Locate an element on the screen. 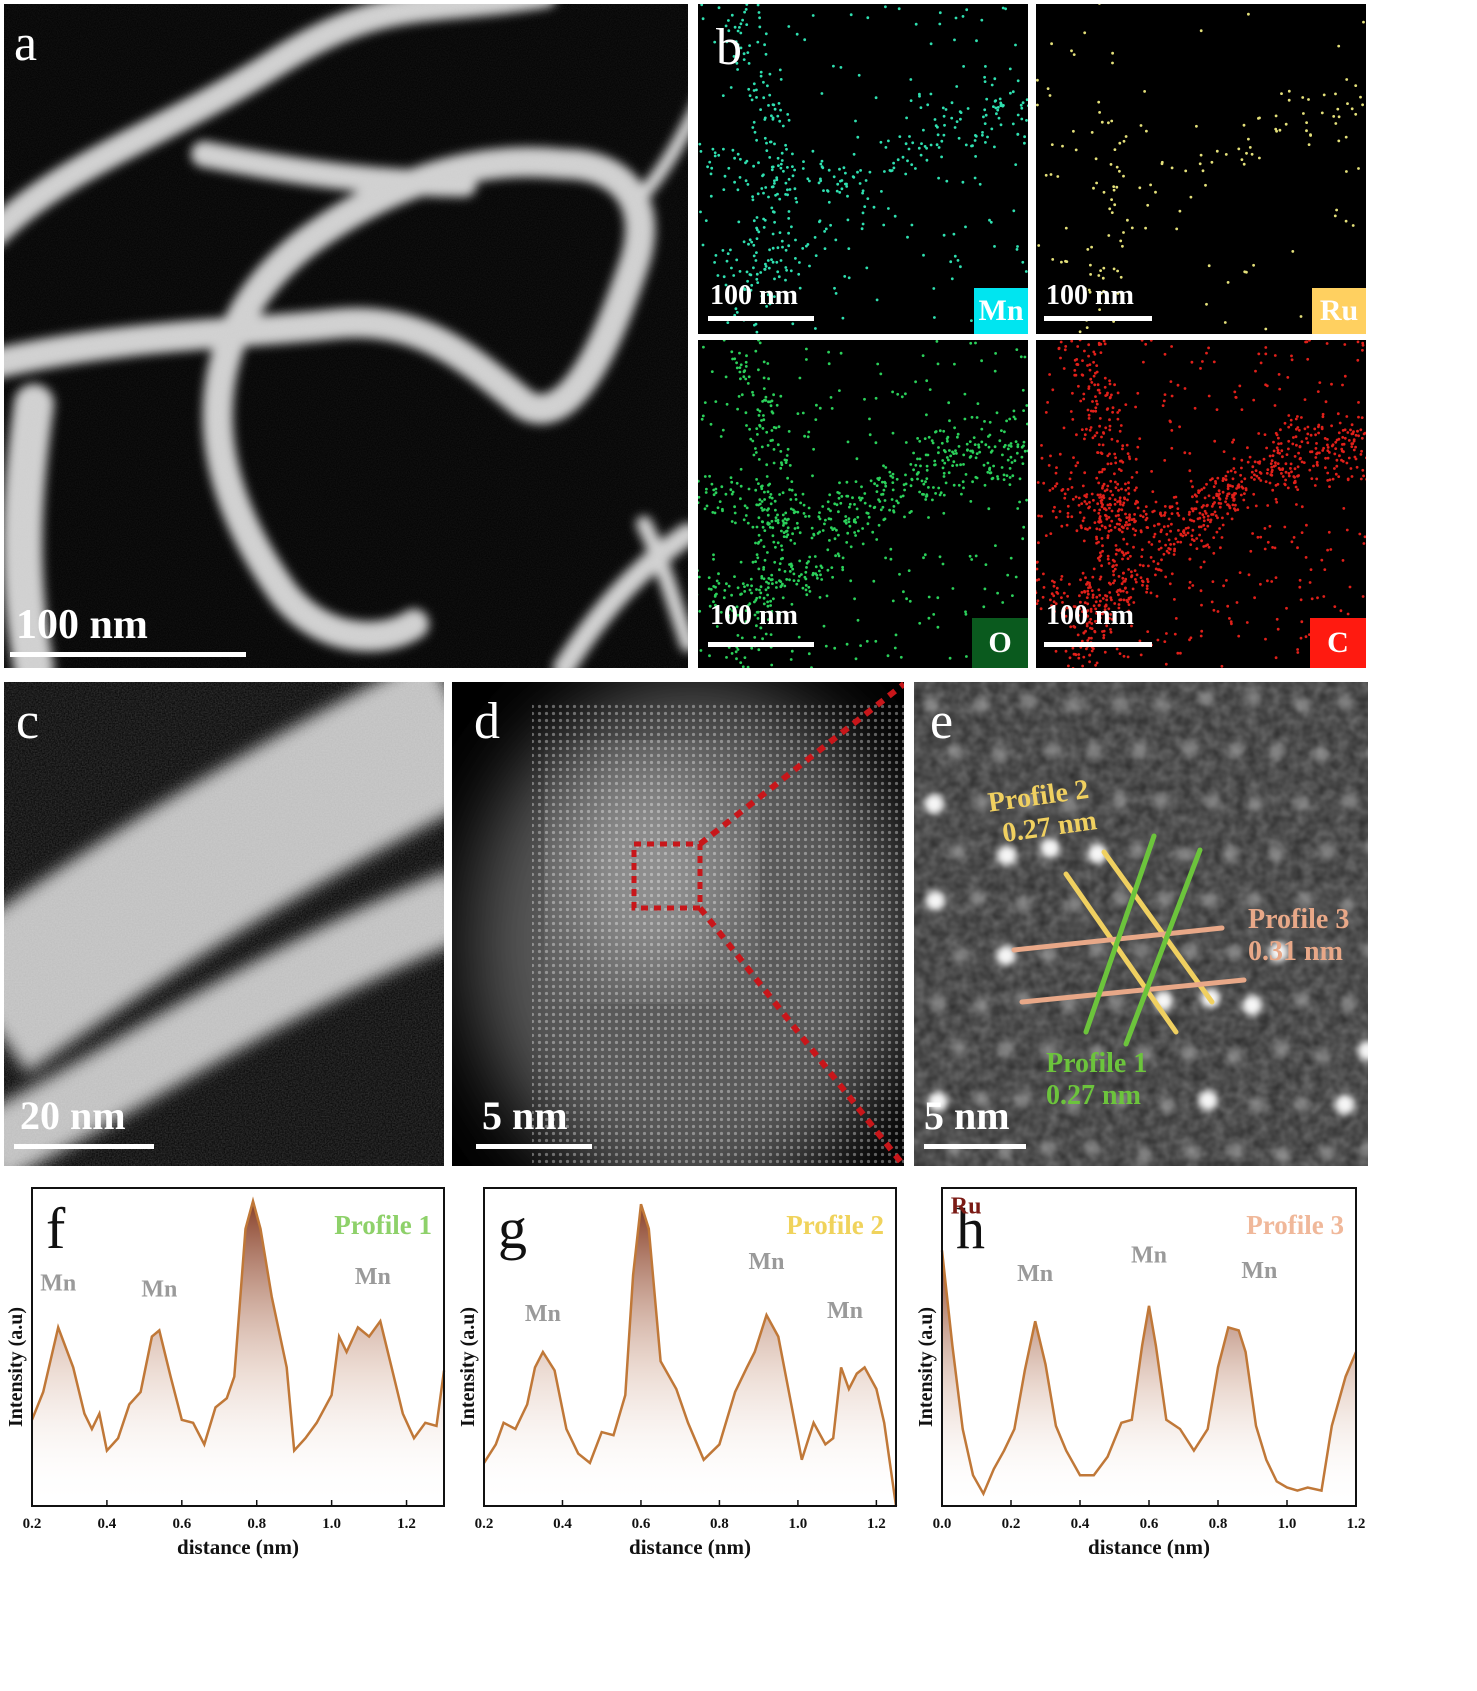 Image resolution: width=1477 pixels, height=1691 pixels. panel-letter-d: d is located at coordinates (487, 722).